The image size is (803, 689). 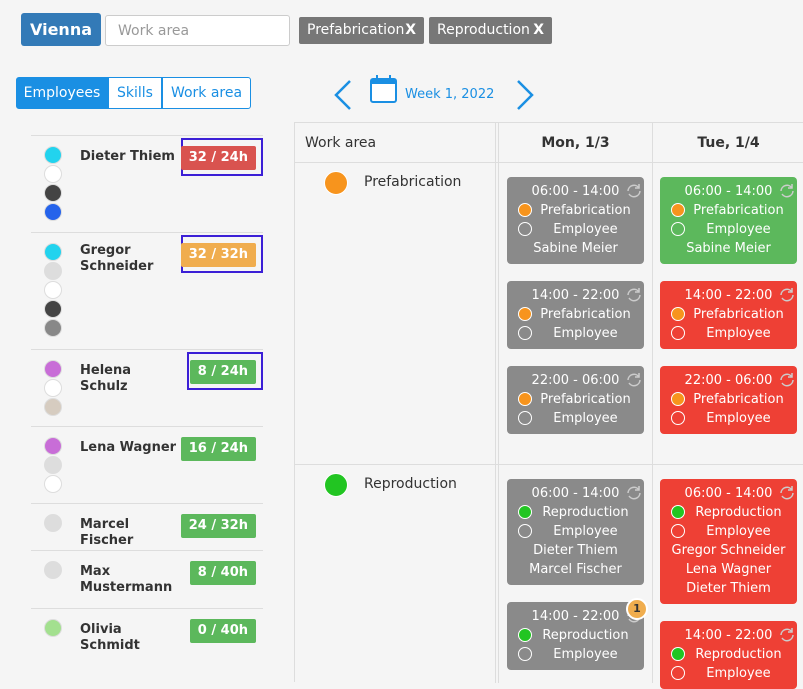 I want to click on tab: Work area, so click(x=206, y=93).